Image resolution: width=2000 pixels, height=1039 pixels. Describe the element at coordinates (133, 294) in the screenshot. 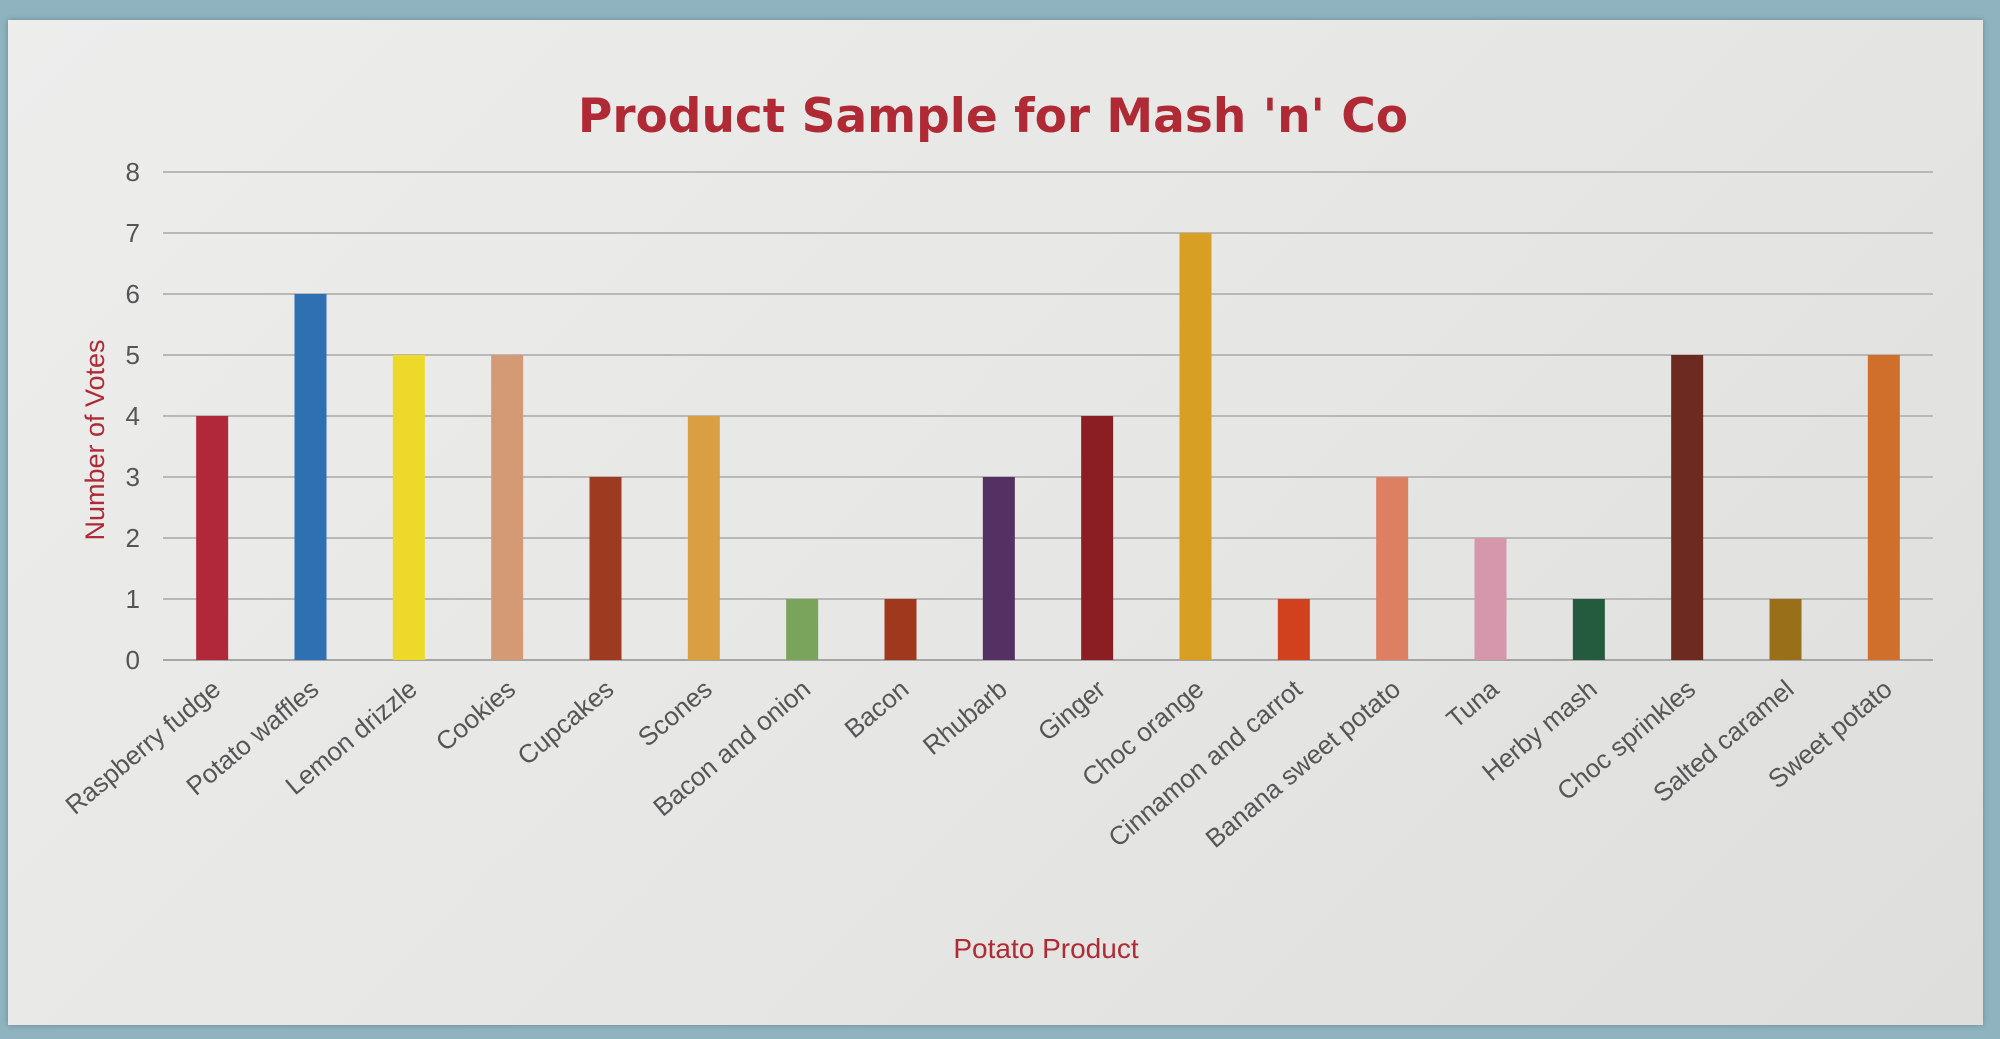

I see `y-tick-label: 6` at that location.